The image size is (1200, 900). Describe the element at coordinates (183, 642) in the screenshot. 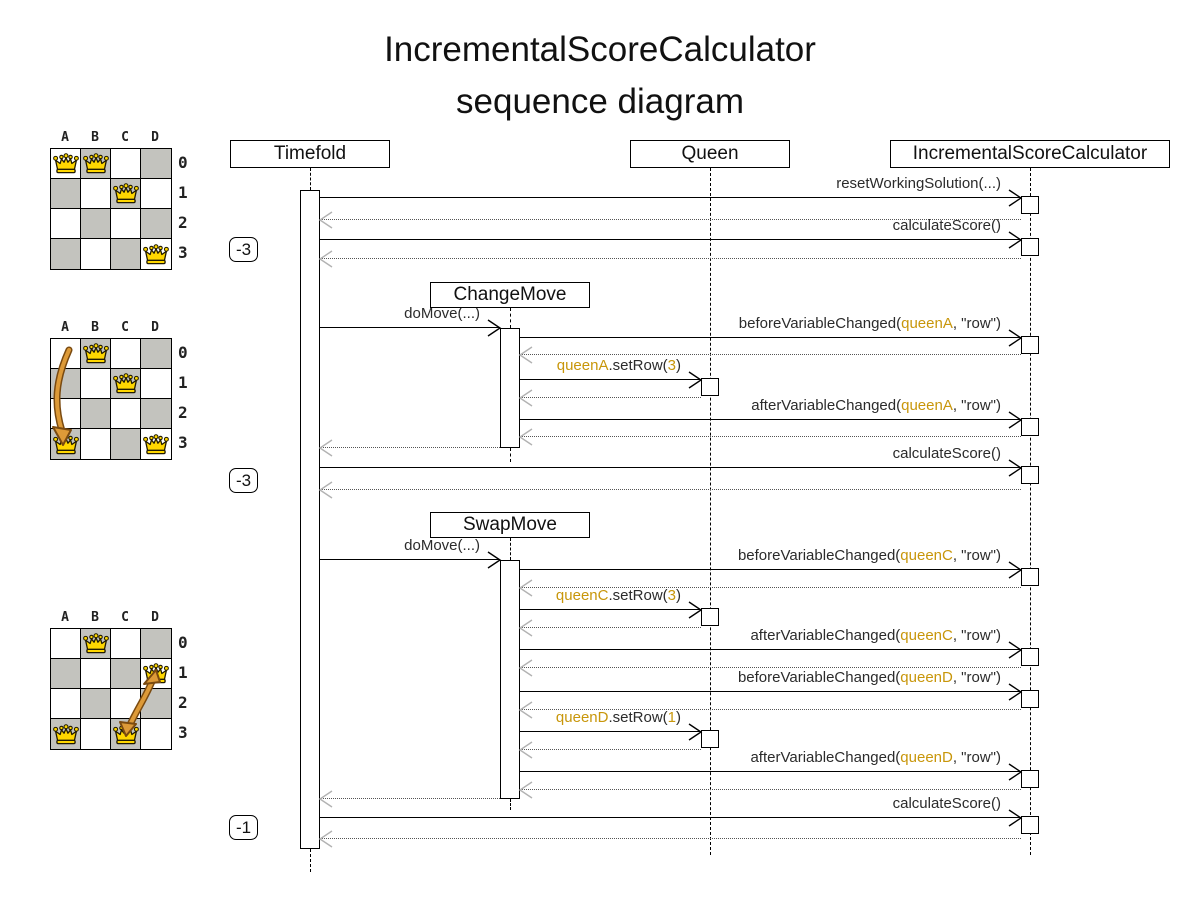

I see `row-label: 0` at that location.